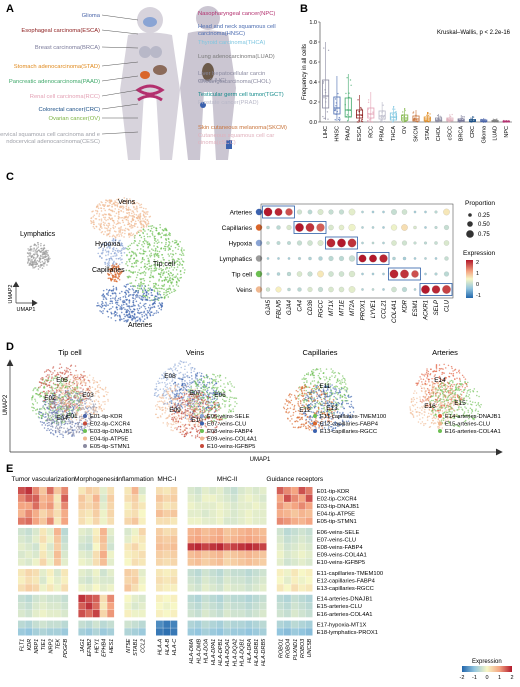 This screenshot has width=520, height=687. What do you see at coordinates (336, 515) in the screenshot?
I see `heatmap-row-label: E04-tip-ATP5E` at bounding box center [336, 515].